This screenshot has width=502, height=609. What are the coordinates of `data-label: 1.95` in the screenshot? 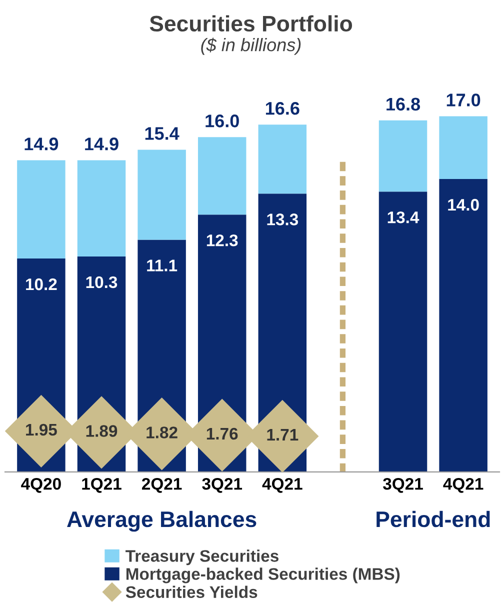 It's located at (41, 430).